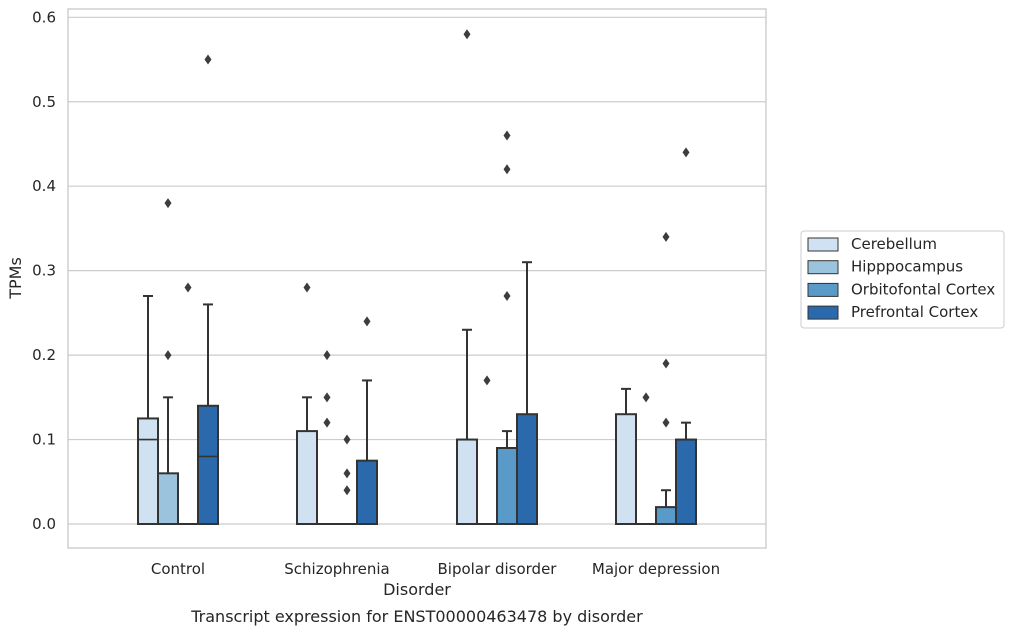 This screenshot has height=634, width=1014. I want to click on y-tick-label: 0.5, so click(44, 102).